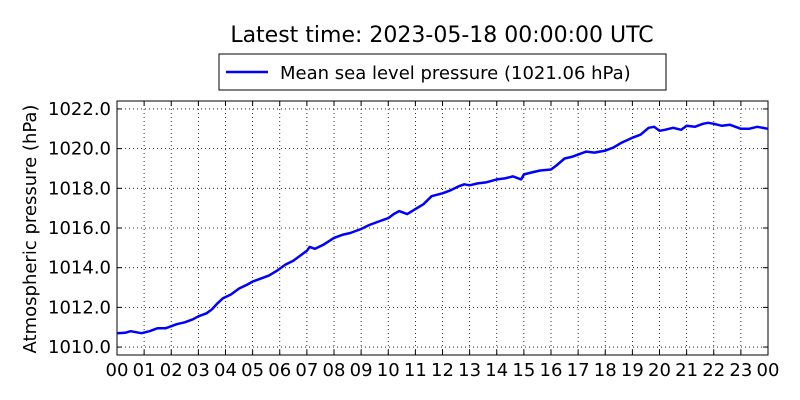 The width and height of the screenshot is (800, 400). I want to click on legend: Mean sea level pressure (1021.06 hPa), so click(442, 72).